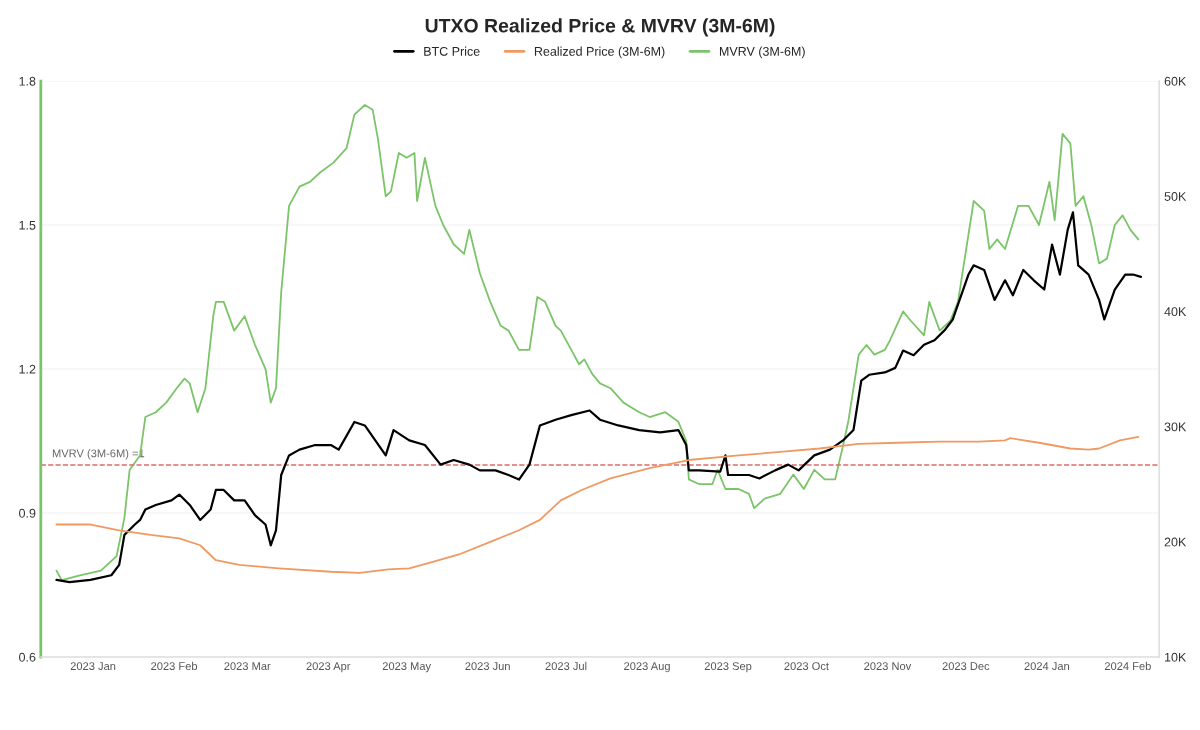  Describe the element at coordinates (174, 666) in the screenshot. I see `x-tick-label: 2023 Feb` at that location.